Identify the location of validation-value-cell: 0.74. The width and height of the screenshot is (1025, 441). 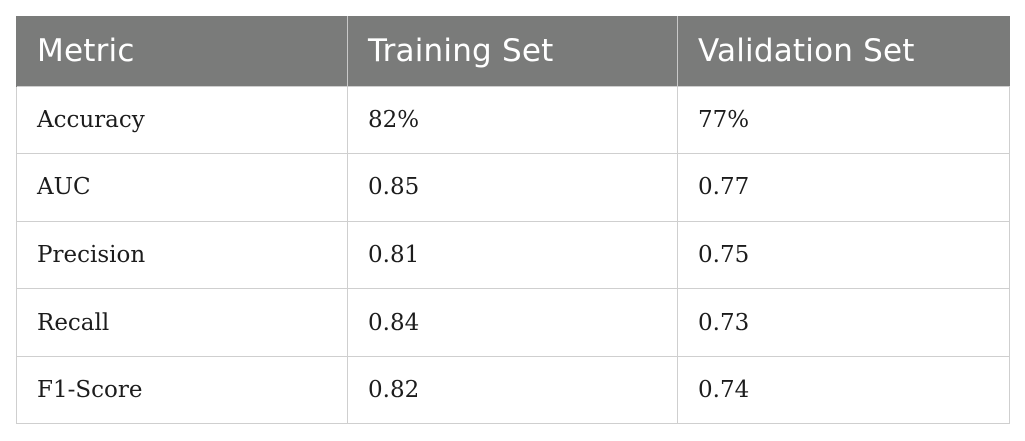
(843, 390).